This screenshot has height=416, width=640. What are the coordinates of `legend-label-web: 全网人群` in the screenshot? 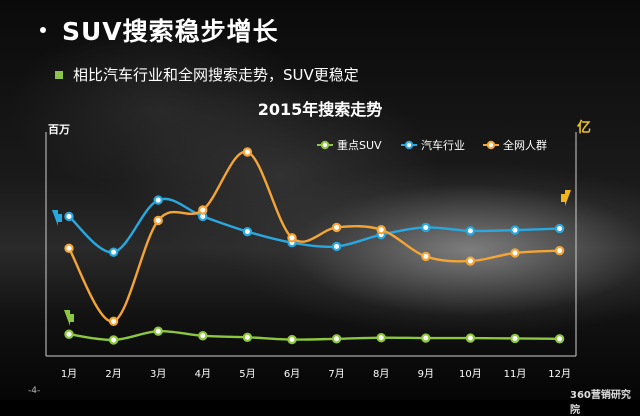 It's located at (525, 145).